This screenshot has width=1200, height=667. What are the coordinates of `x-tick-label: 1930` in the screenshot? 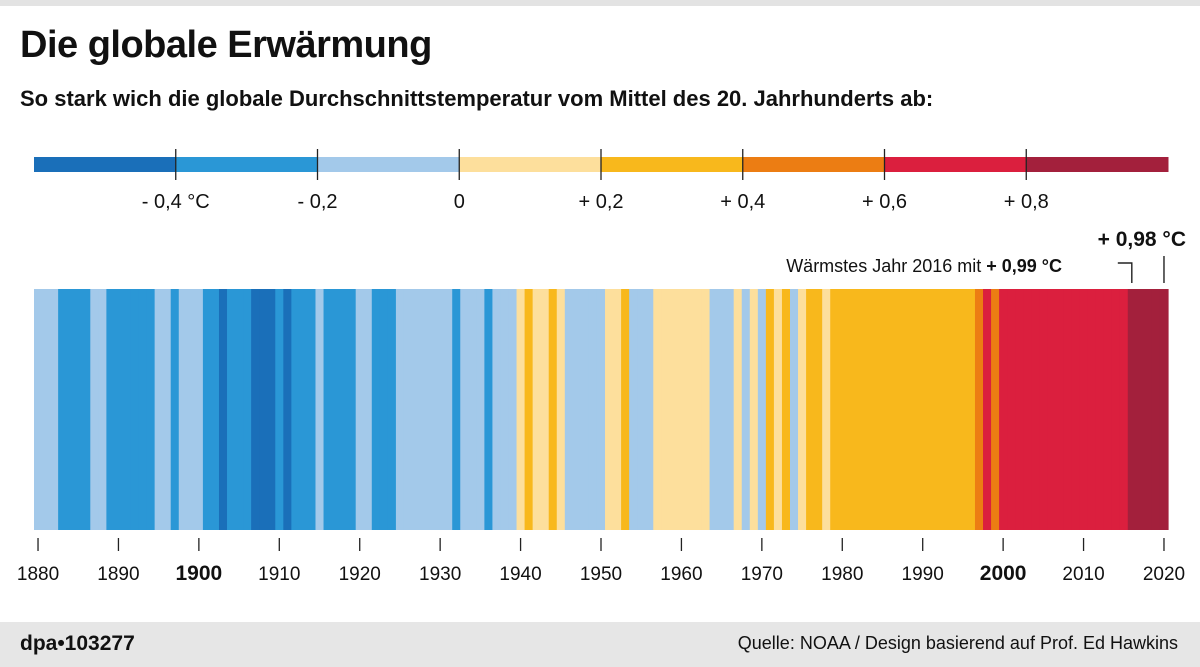 It's located at (440, 574).